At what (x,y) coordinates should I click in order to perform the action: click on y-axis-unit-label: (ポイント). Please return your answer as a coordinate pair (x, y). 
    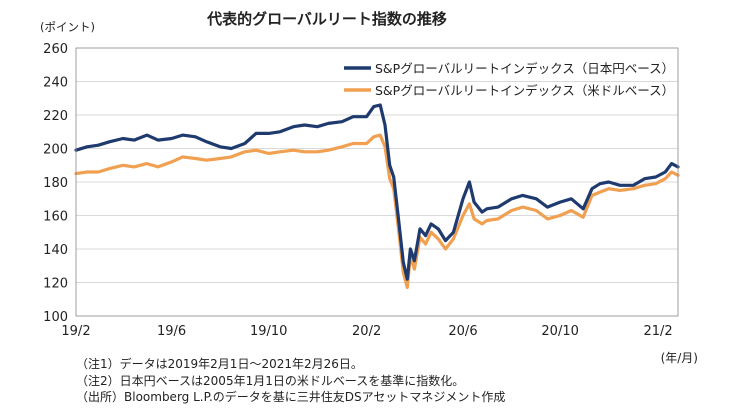
    Looking at the image, I should click on (67, 27).